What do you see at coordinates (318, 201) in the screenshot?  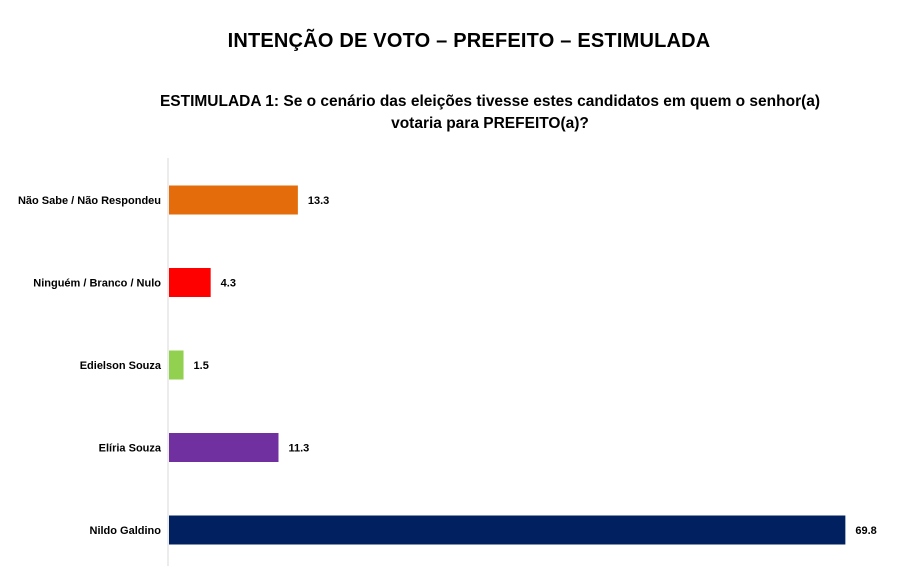 I see `value-label-0: 13.3` at bounding box center [318, 201].